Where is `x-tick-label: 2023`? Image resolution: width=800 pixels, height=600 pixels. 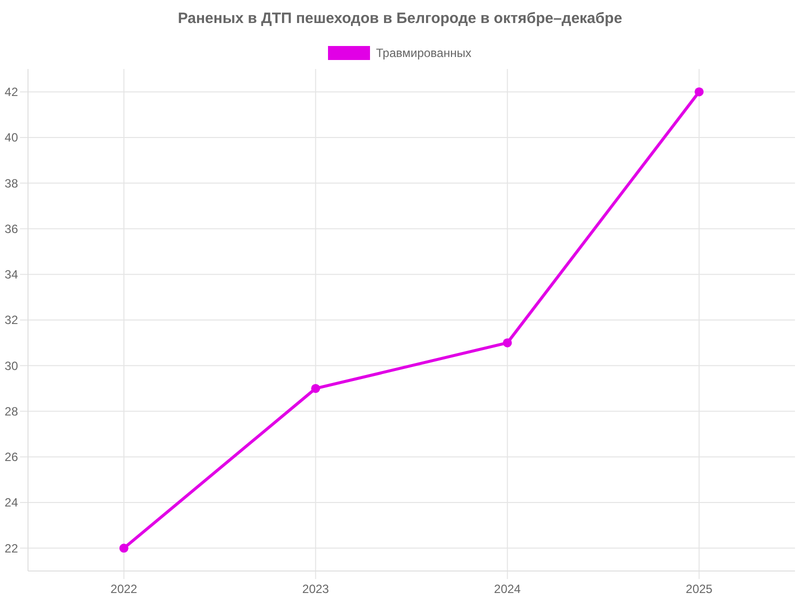 x-tick-label: 2023 is located at coordinates (316, 589).